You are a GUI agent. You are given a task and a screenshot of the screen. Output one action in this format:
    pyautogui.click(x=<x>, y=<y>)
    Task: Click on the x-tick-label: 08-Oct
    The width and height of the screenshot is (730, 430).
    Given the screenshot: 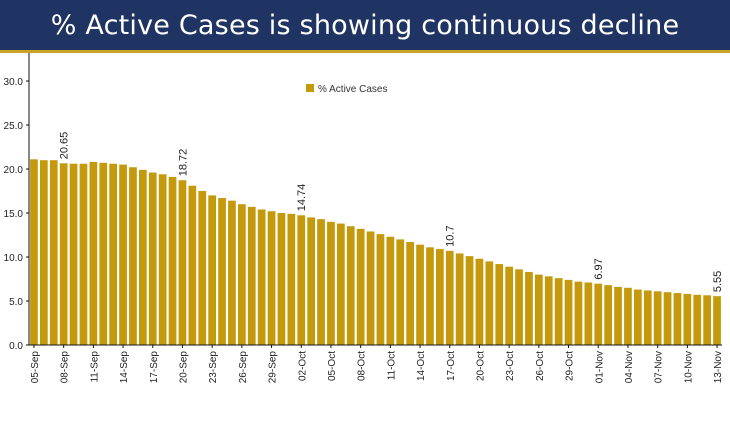 What is the action you would take?
    pyautogui.click(x=362, y=366)
    